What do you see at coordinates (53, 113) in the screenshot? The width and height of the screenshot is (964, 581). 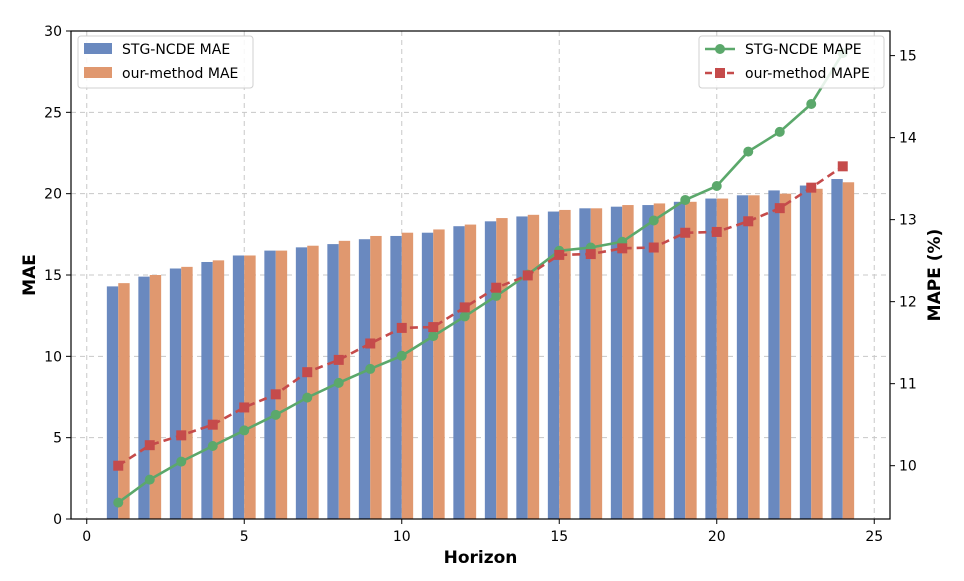 I see `y-left-tick-label: 25` at bounding box center [53, 113].